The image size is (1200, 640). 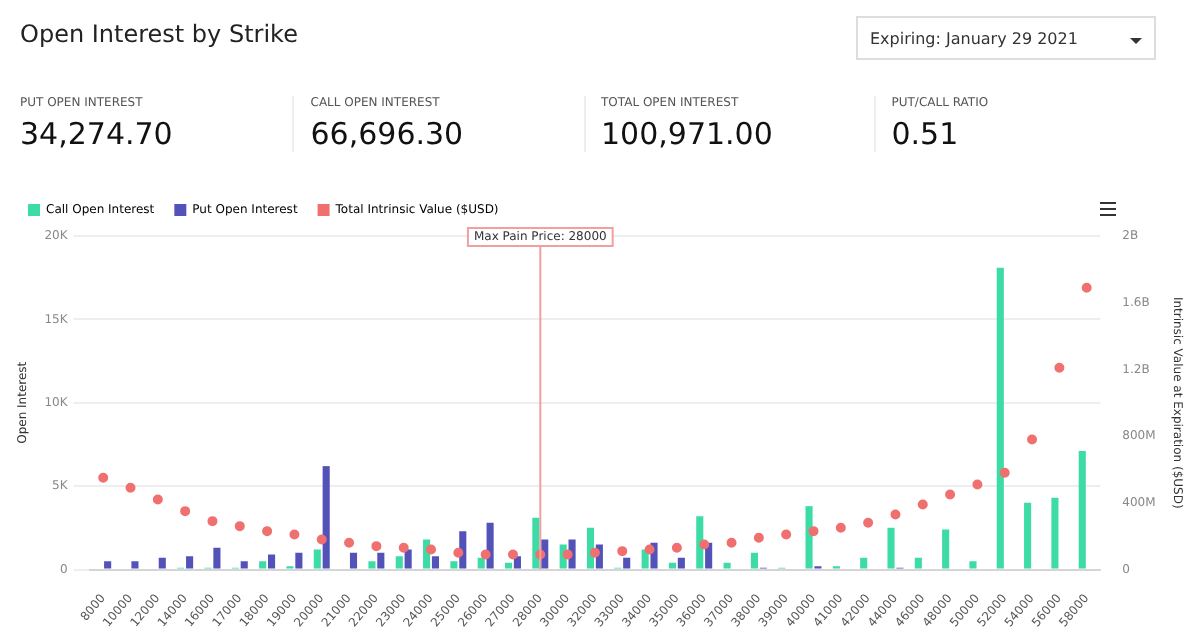 I want to click on text: 34,274.70, so click(x=97, y=134).